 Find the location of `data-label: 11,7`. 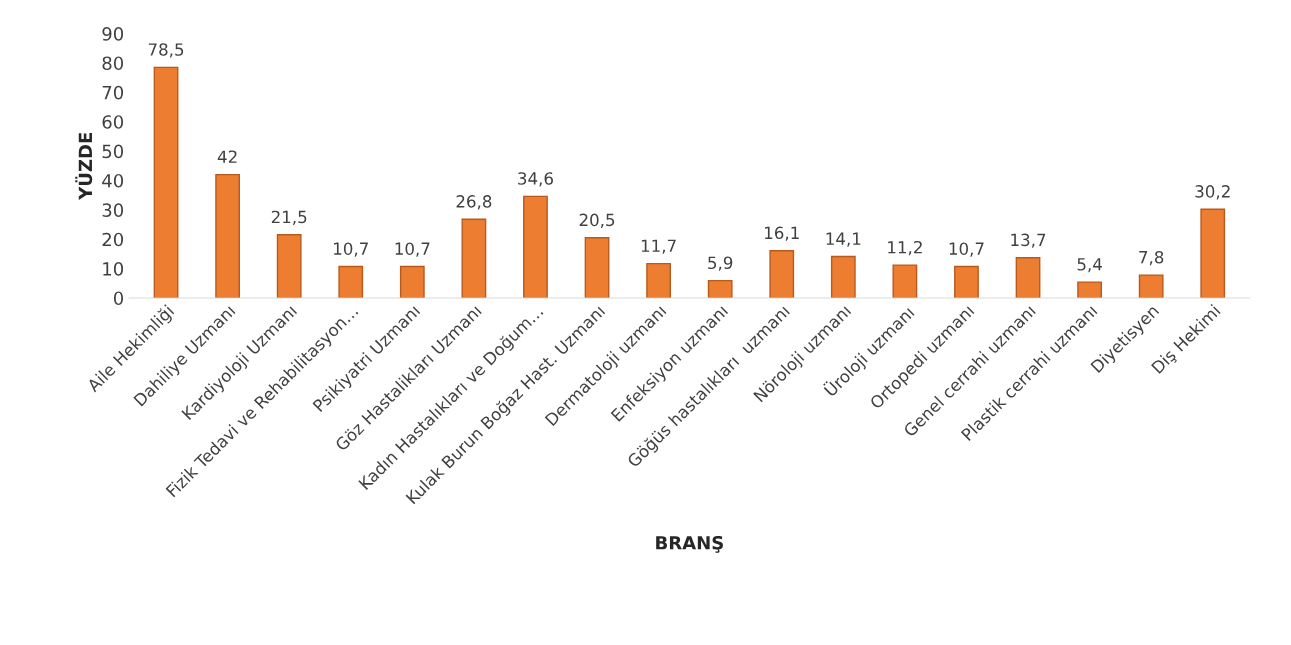

data-label: 11,7 is located at coordinates (658, 246).